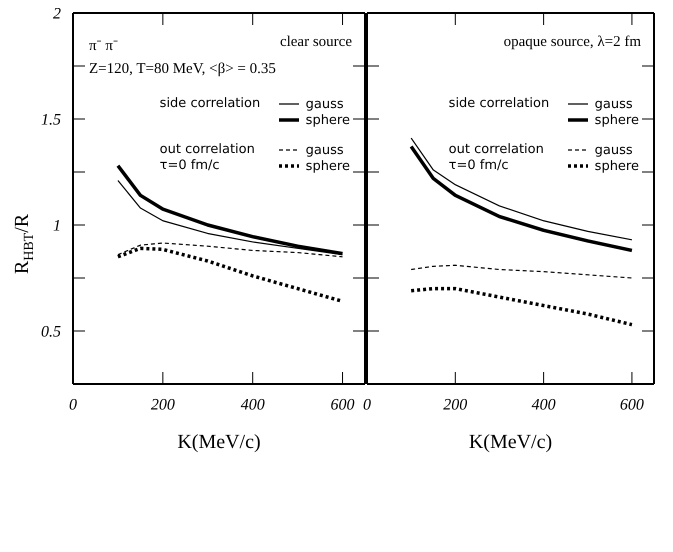 The height and width of the screenshot is (552, 673). What do you see at coordinates (51, 332) in the screenshot?
I see `y-tick-label: 0.5` at bounding box center [51, 332].